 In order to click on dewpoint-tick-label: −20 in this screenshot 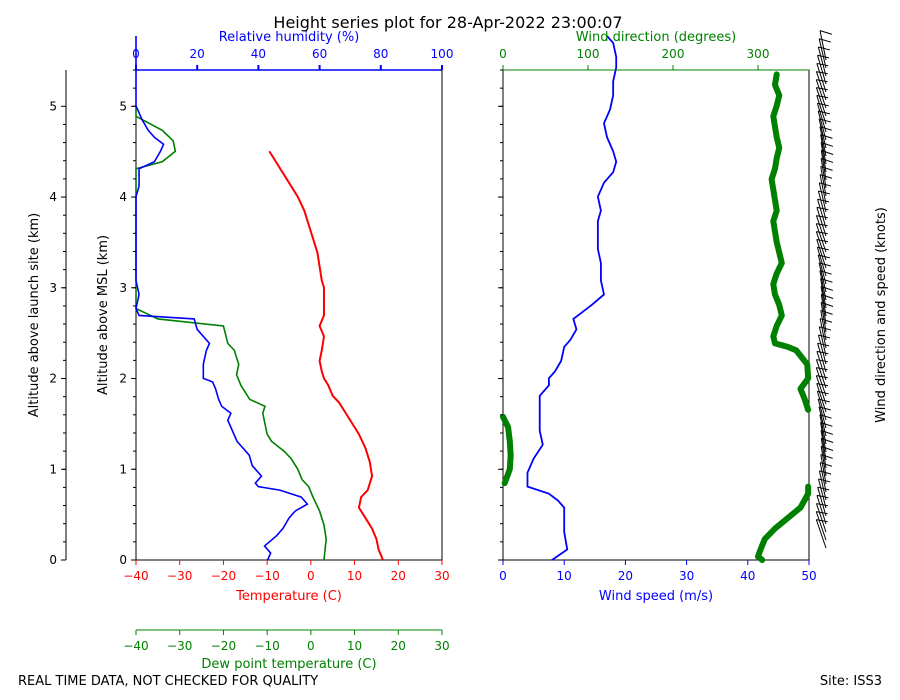, I will do `click(223, 646)`.